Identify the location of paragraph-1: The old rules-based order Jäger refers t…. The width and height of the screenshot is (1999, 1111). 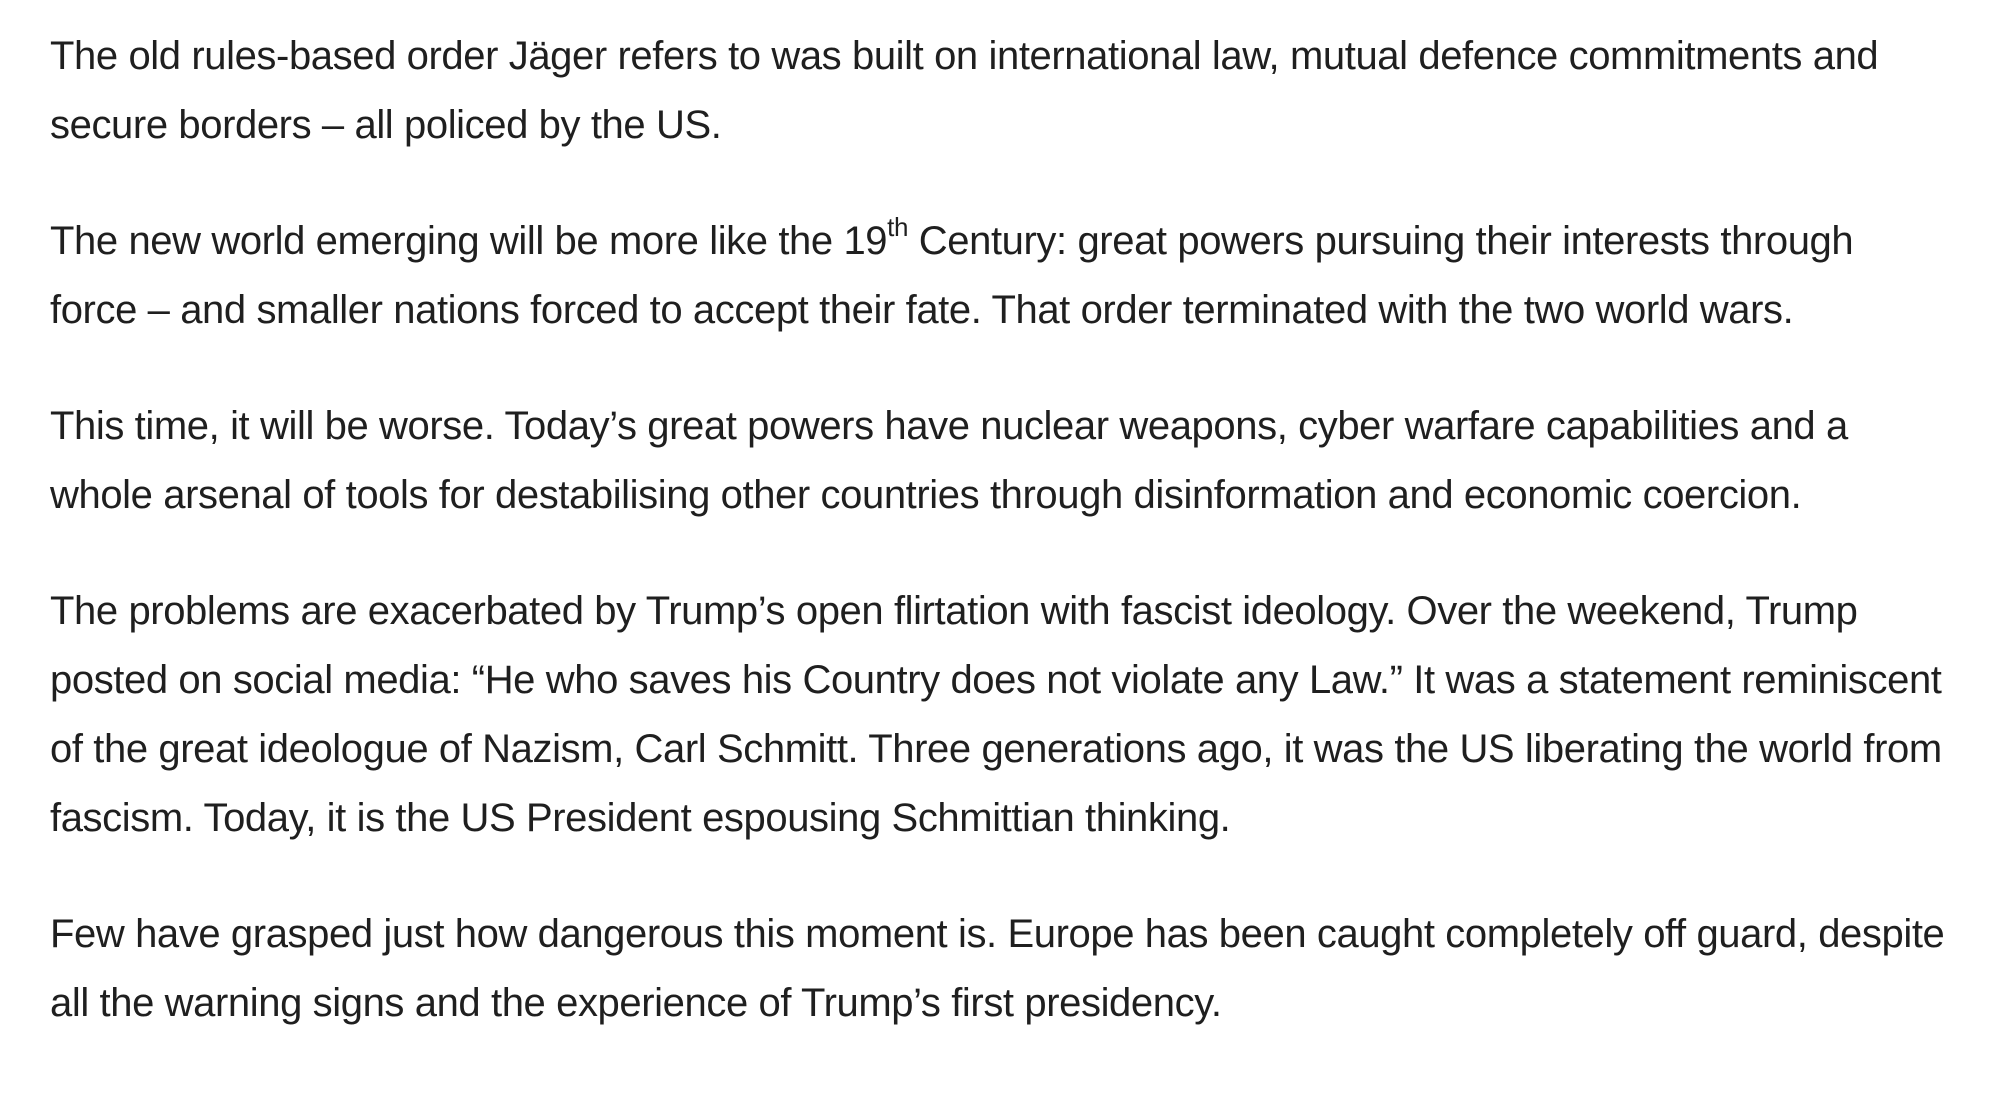
(1000, 91).